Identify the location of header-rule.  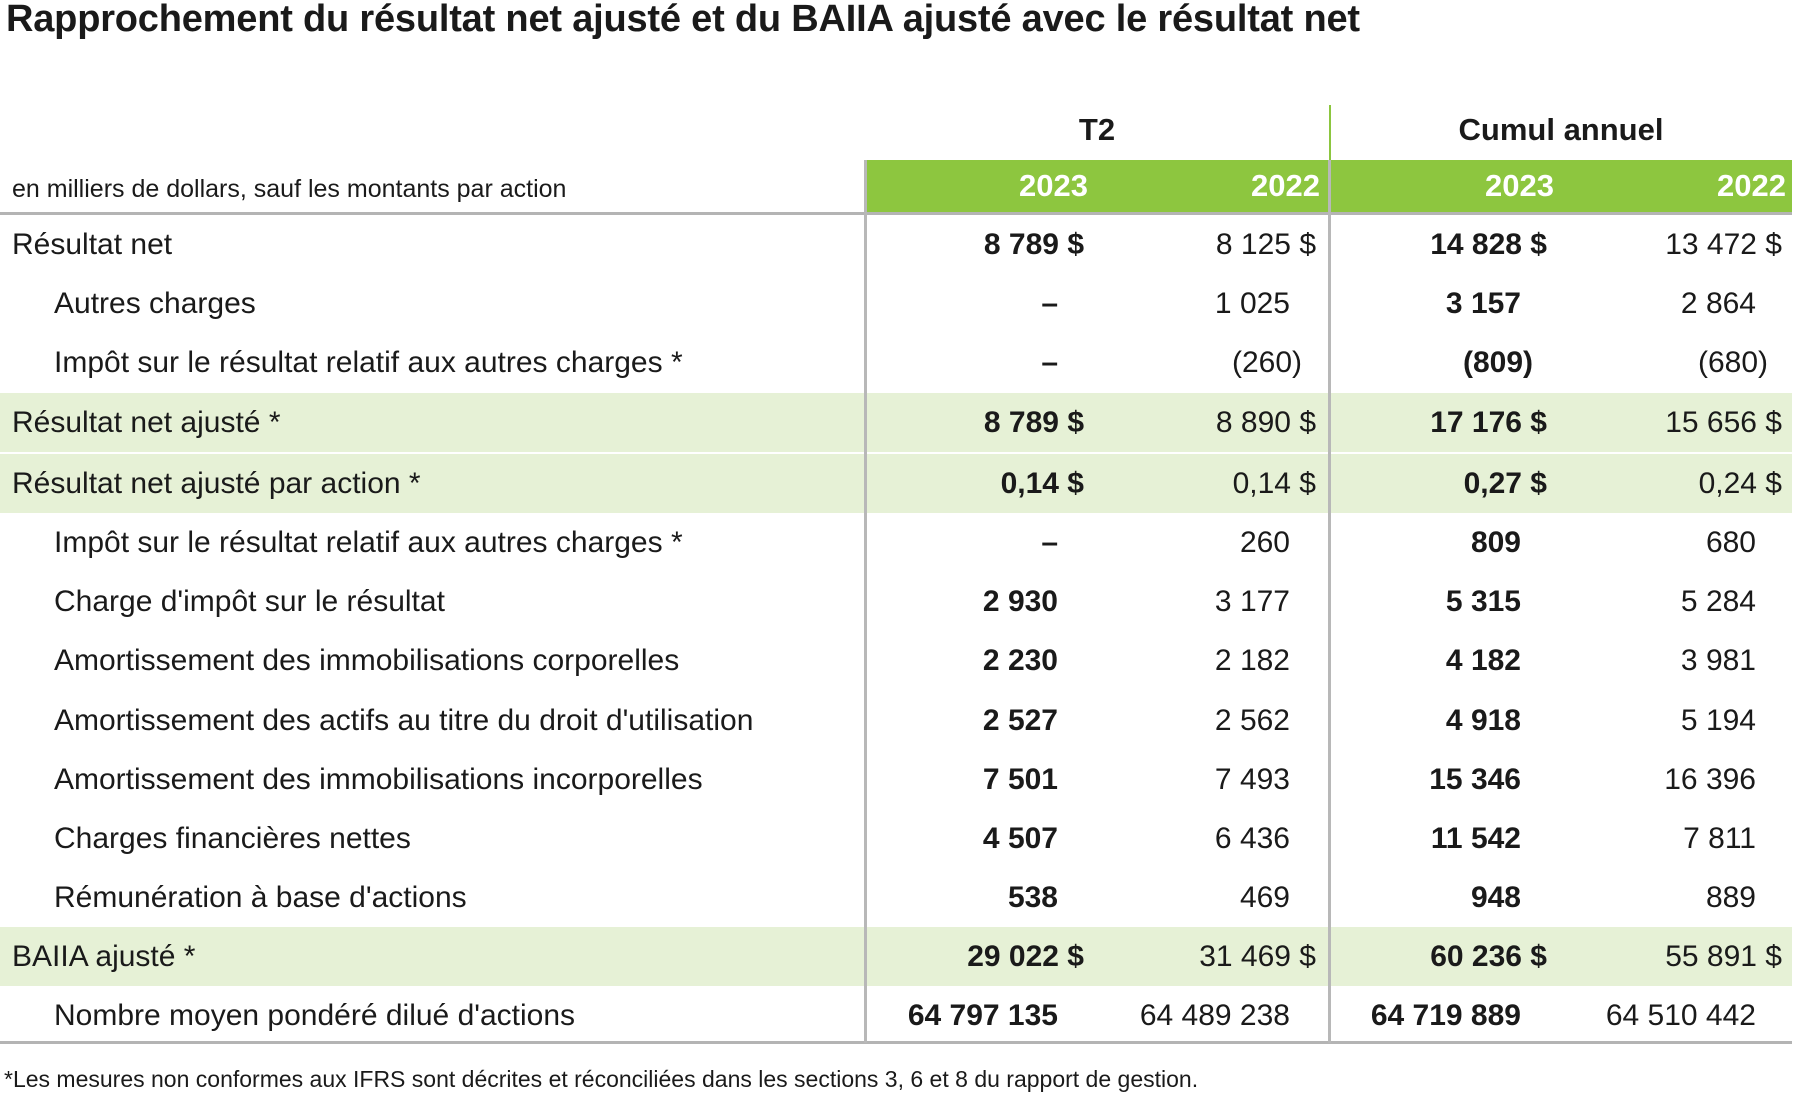
(896, 213).